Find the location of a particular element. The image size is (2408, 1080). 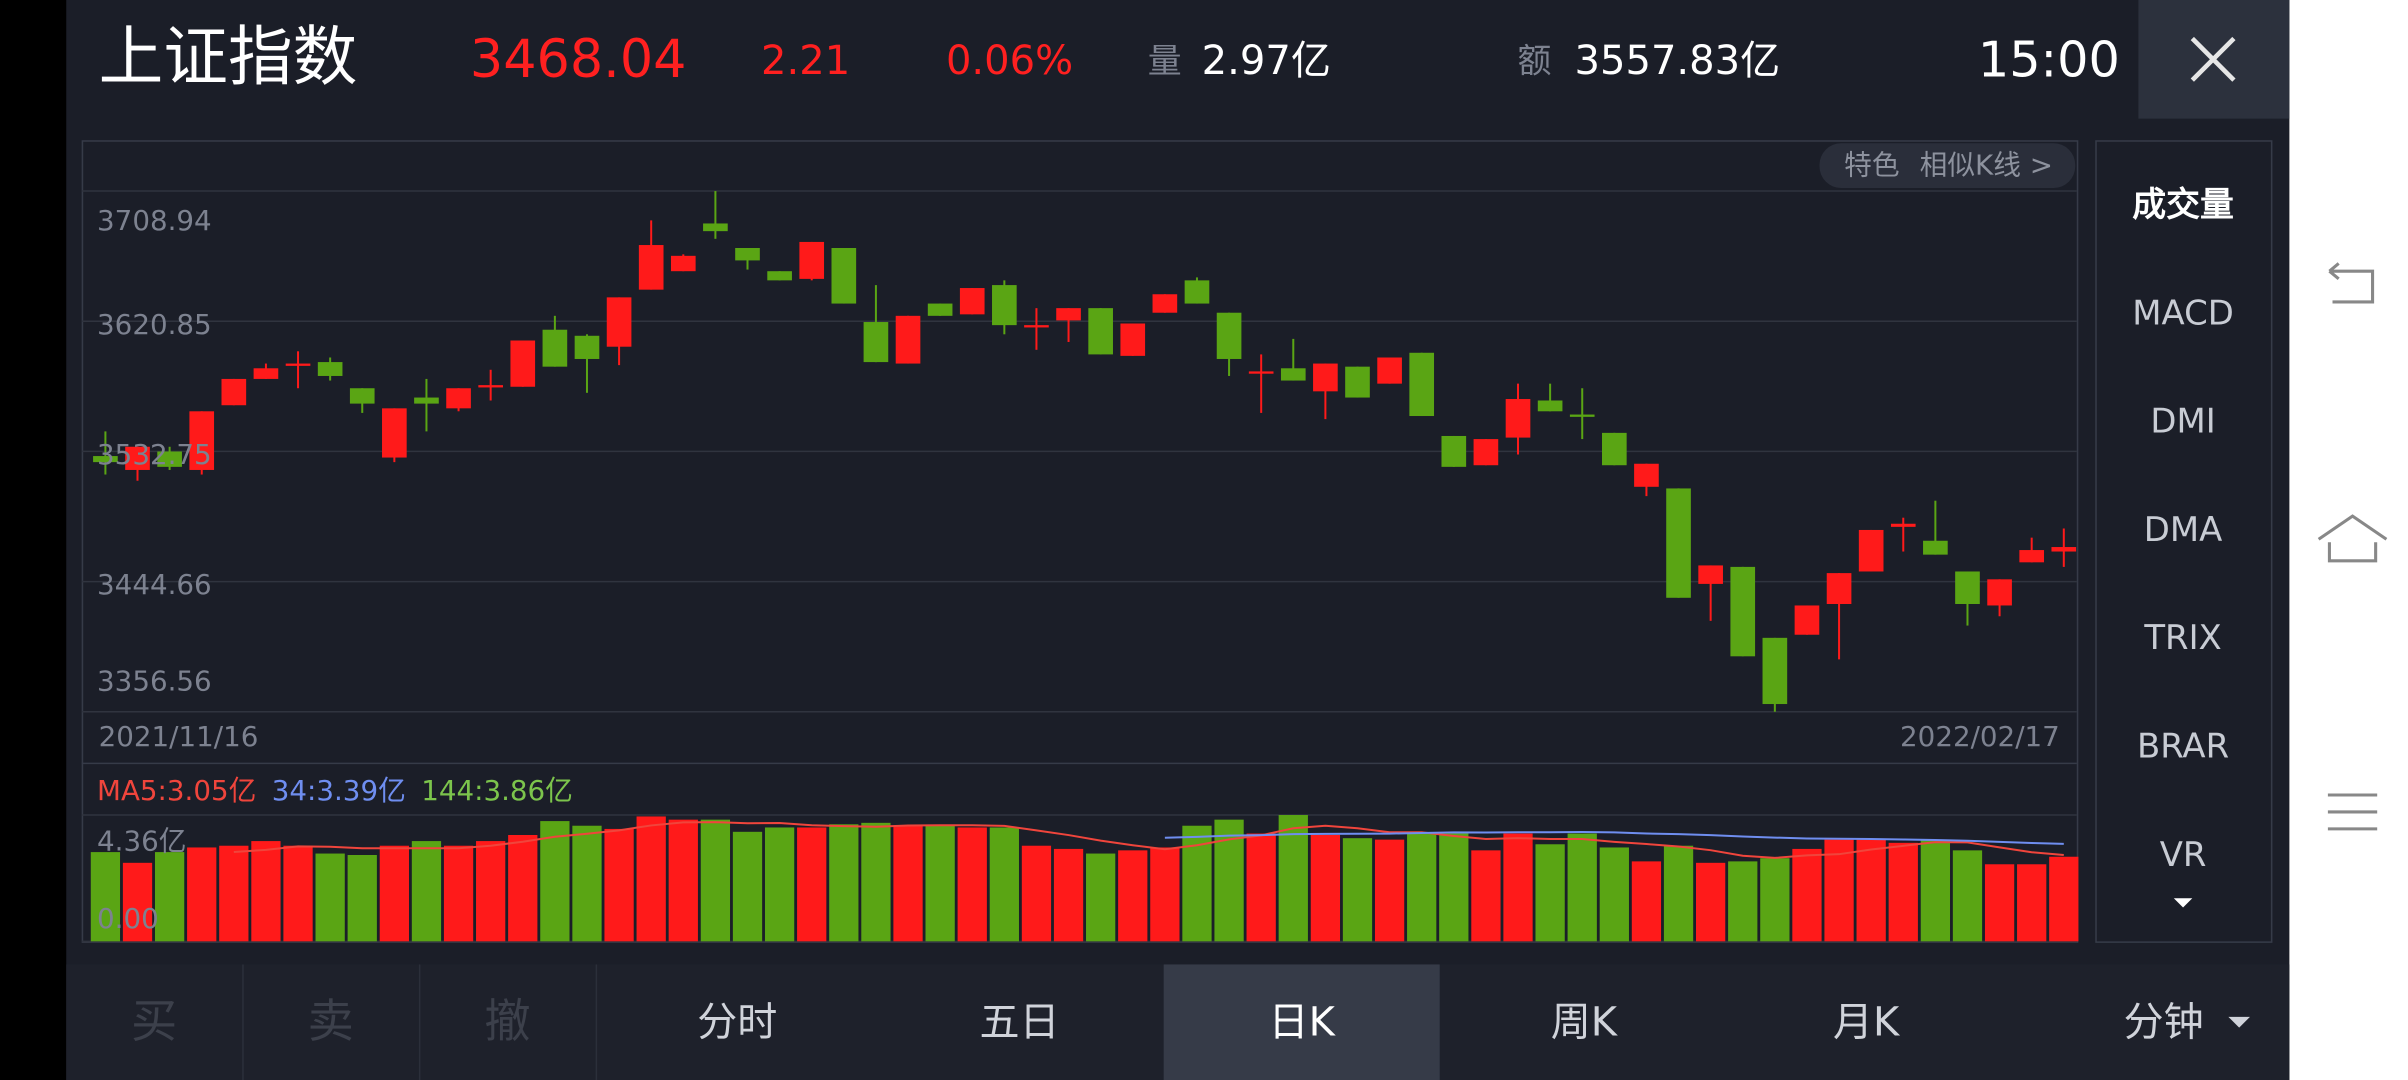

tab: 月K is located at coordinates (1867, 1023).